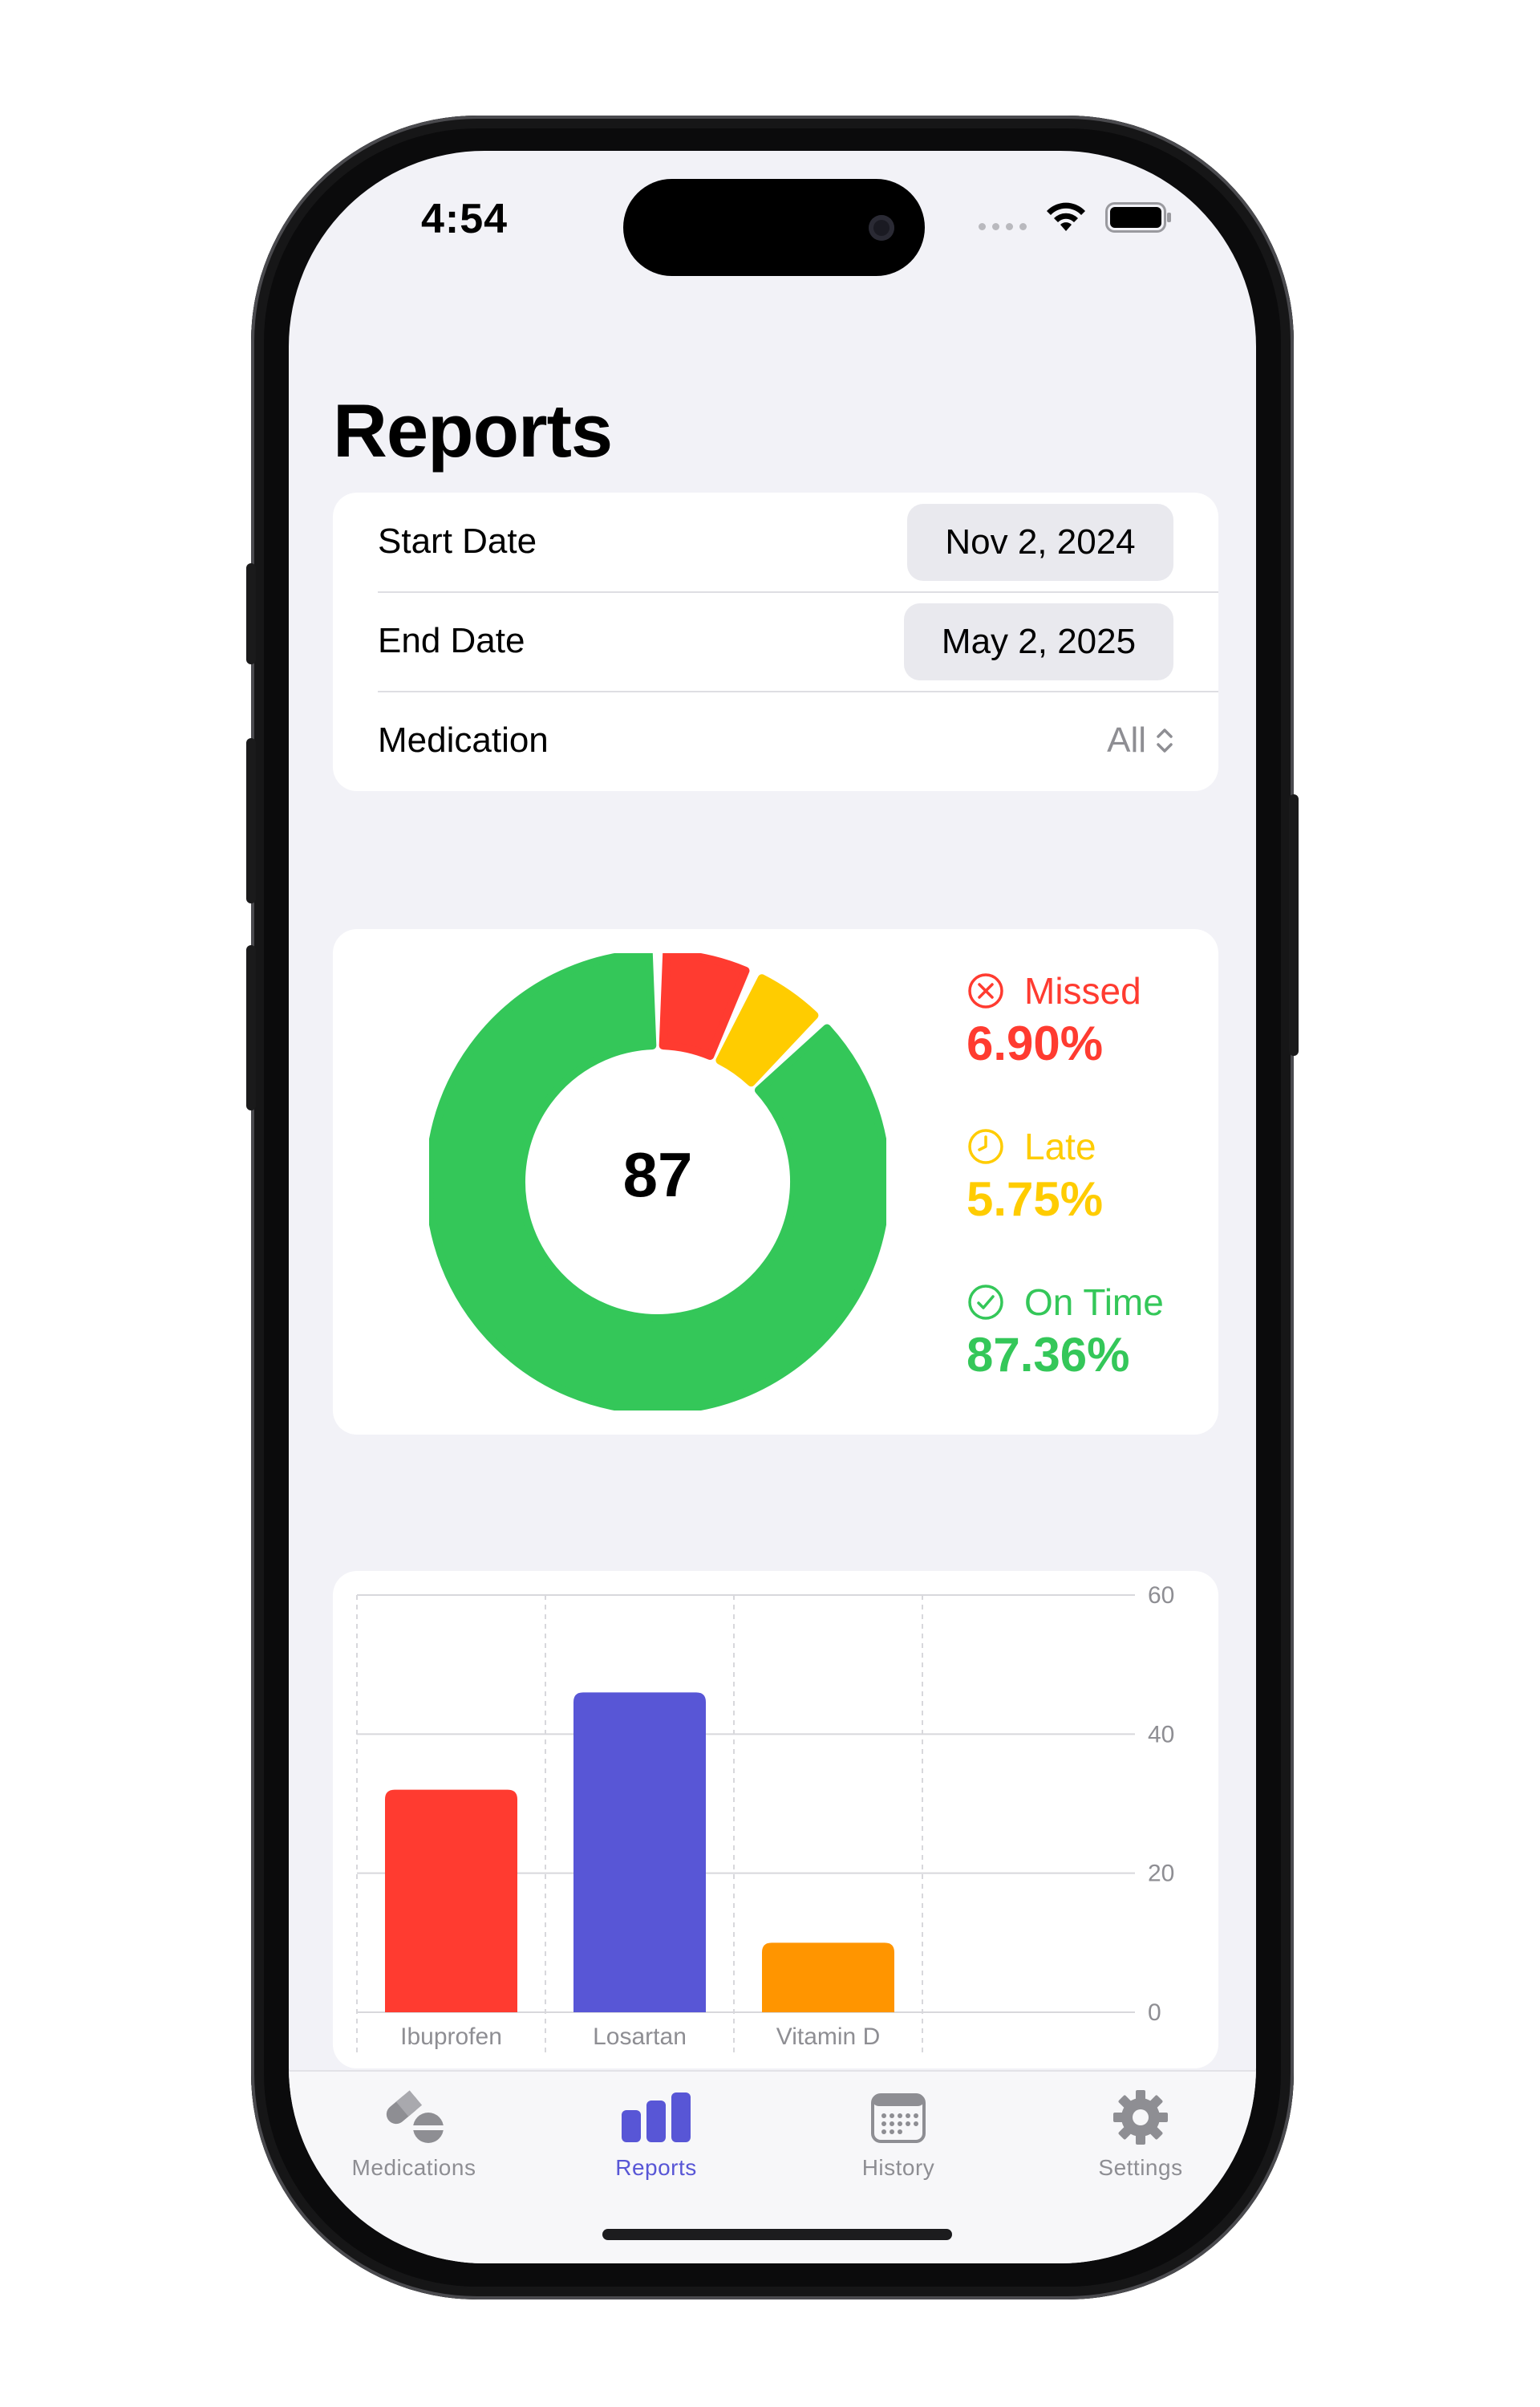 The width and height of the screenshot is (1540, 2407). What do you see at coordinates (1038, 641) in the screenshot?
I see `end-date-picker: May 2, 2025` at bounding box center [1038, 641].